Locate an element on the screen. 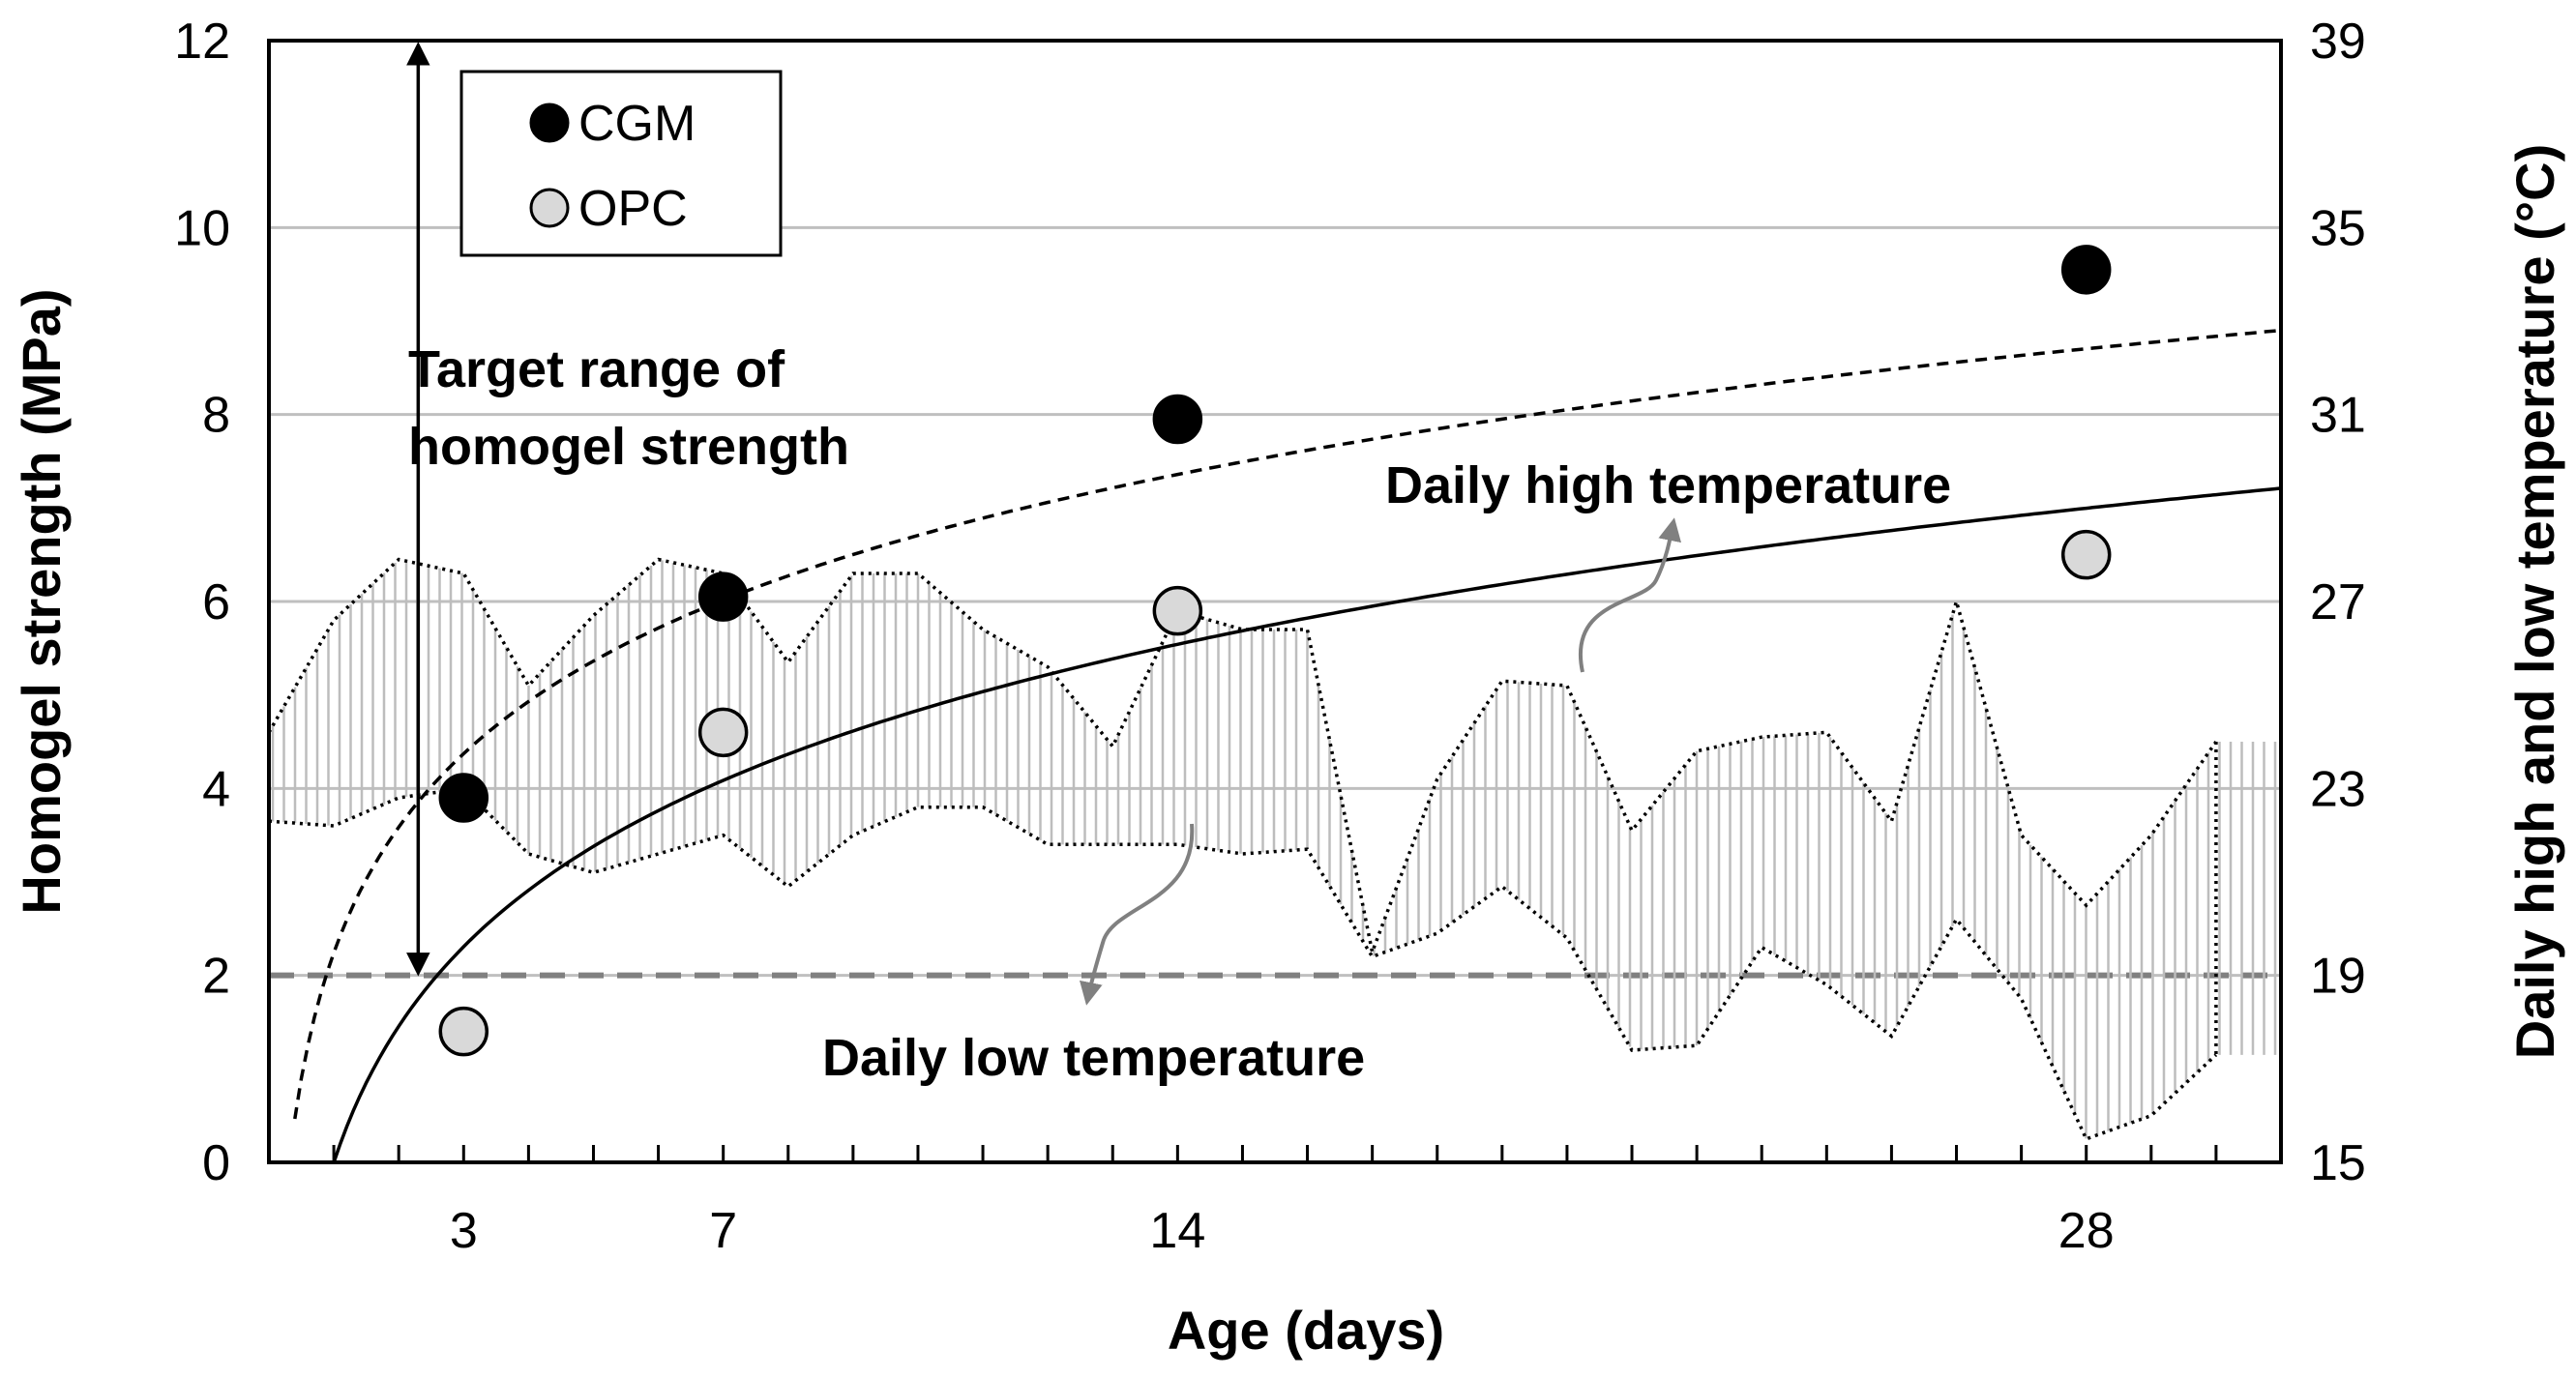 This screenshot has width=2576, height=1378. daily-high-callout-arrow is located at coordinates (1630, 595).